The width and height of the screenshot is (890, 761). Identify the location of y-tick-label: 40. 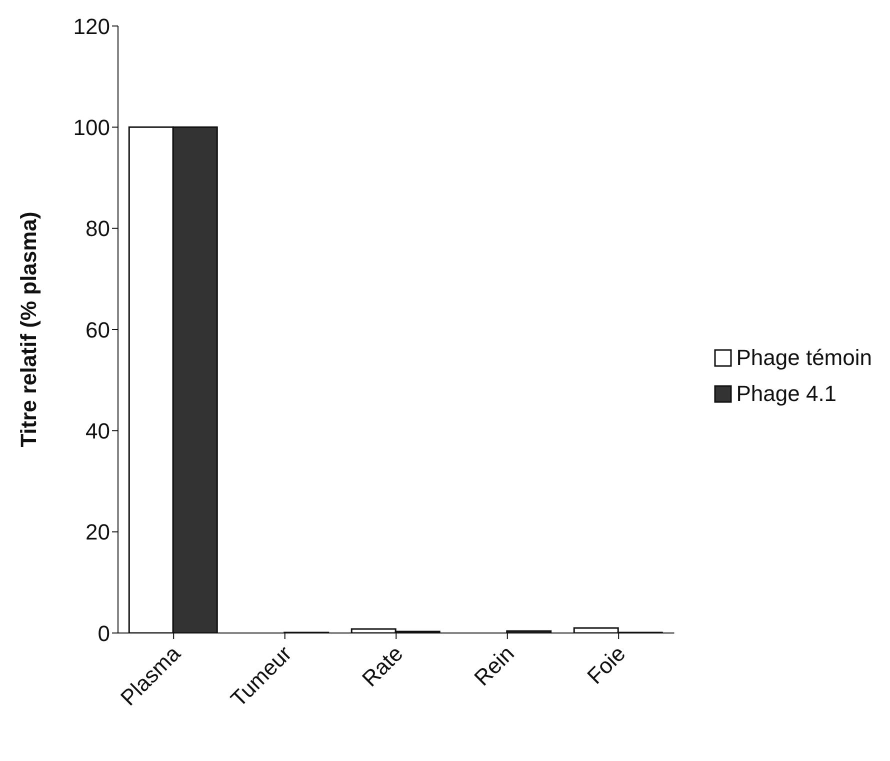
(98, 431).